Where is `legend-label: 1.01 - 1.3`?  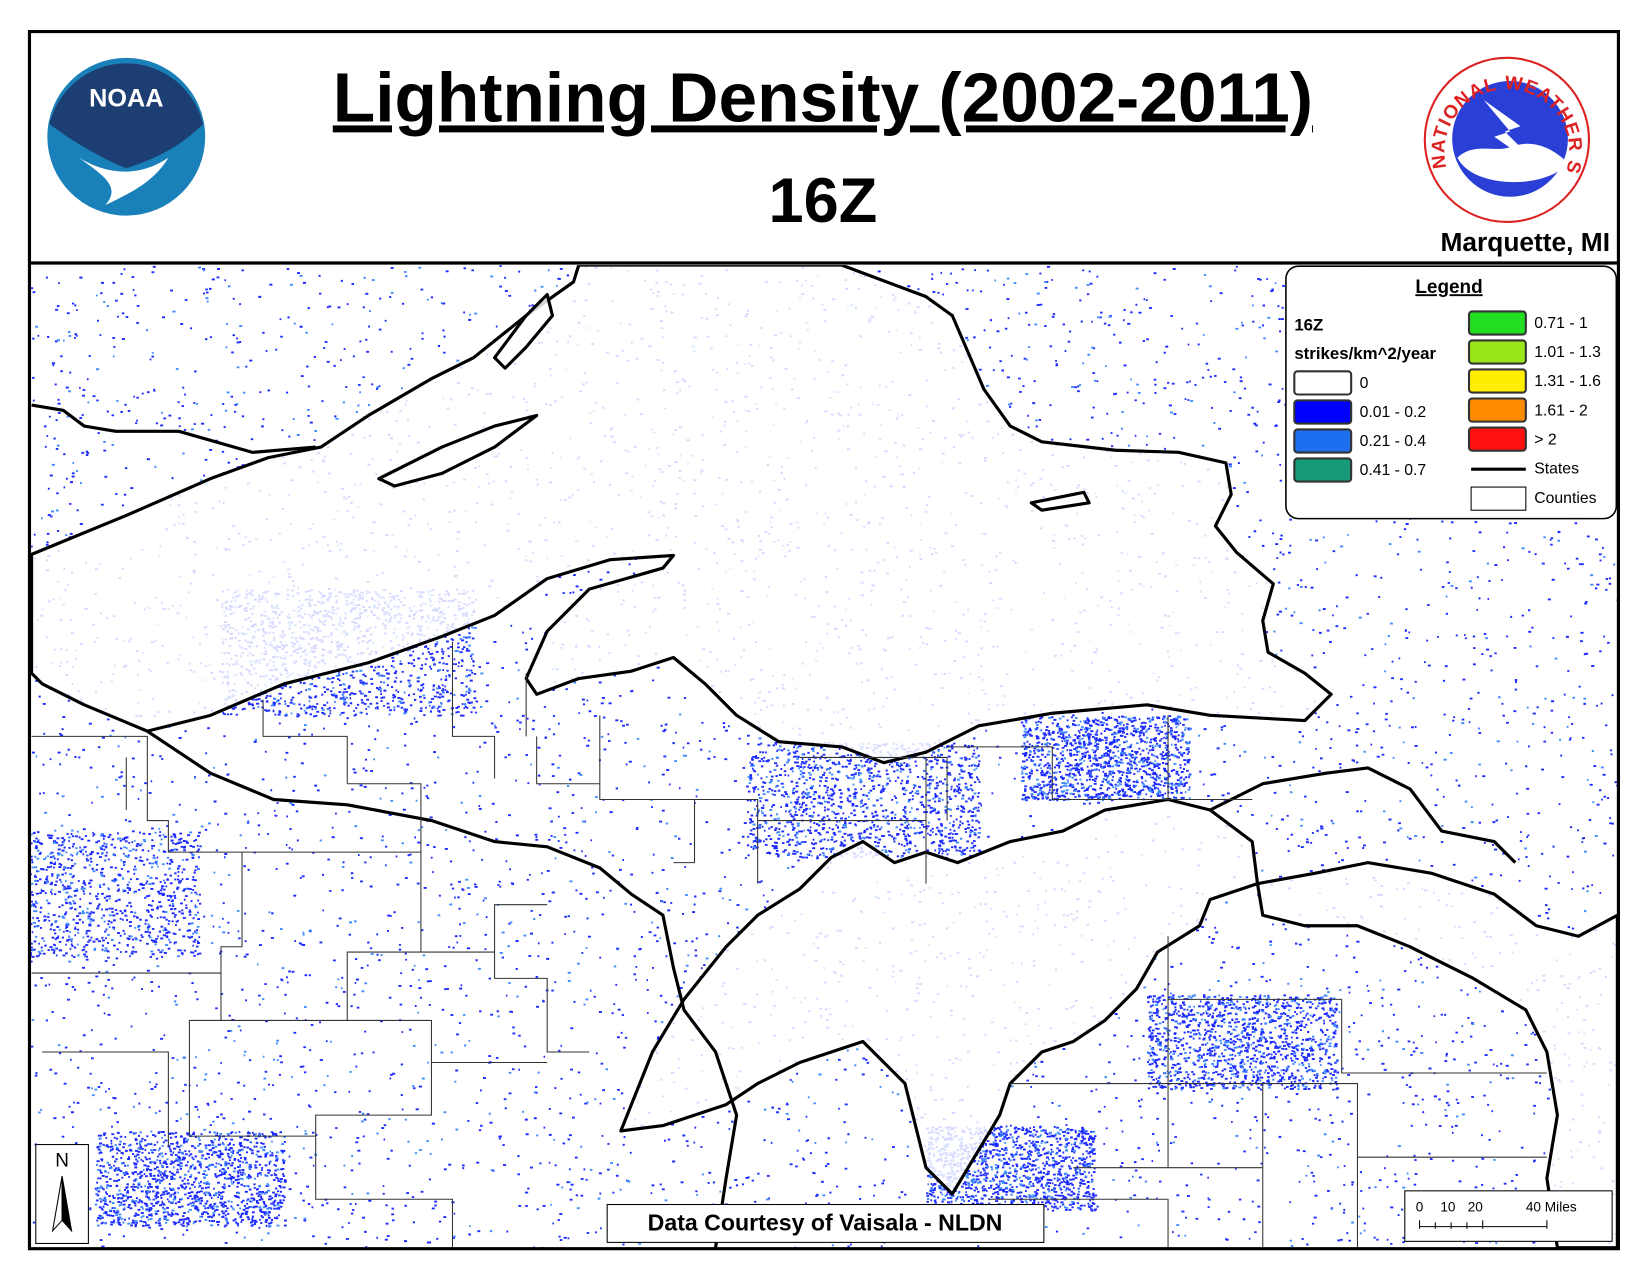 legend-label: 1.01 - 1.3 is located at coordinates (1567, 352).